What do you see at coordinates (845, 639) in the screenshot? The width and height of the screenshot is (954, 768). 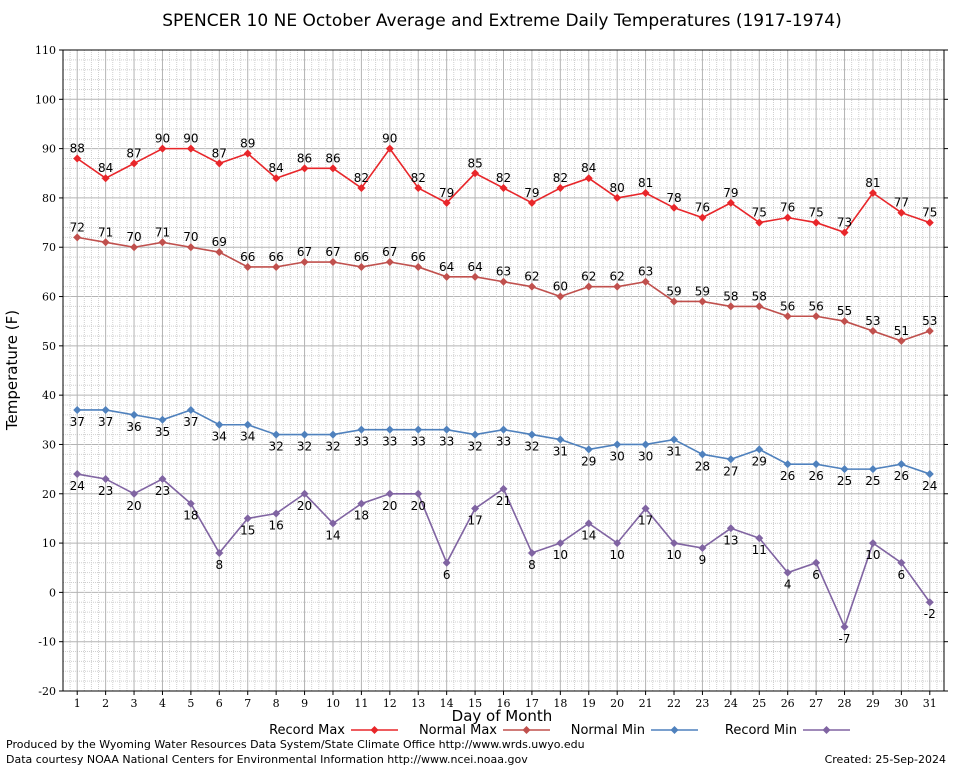 I see `data-label: -7` at bounding box center [845, 639].